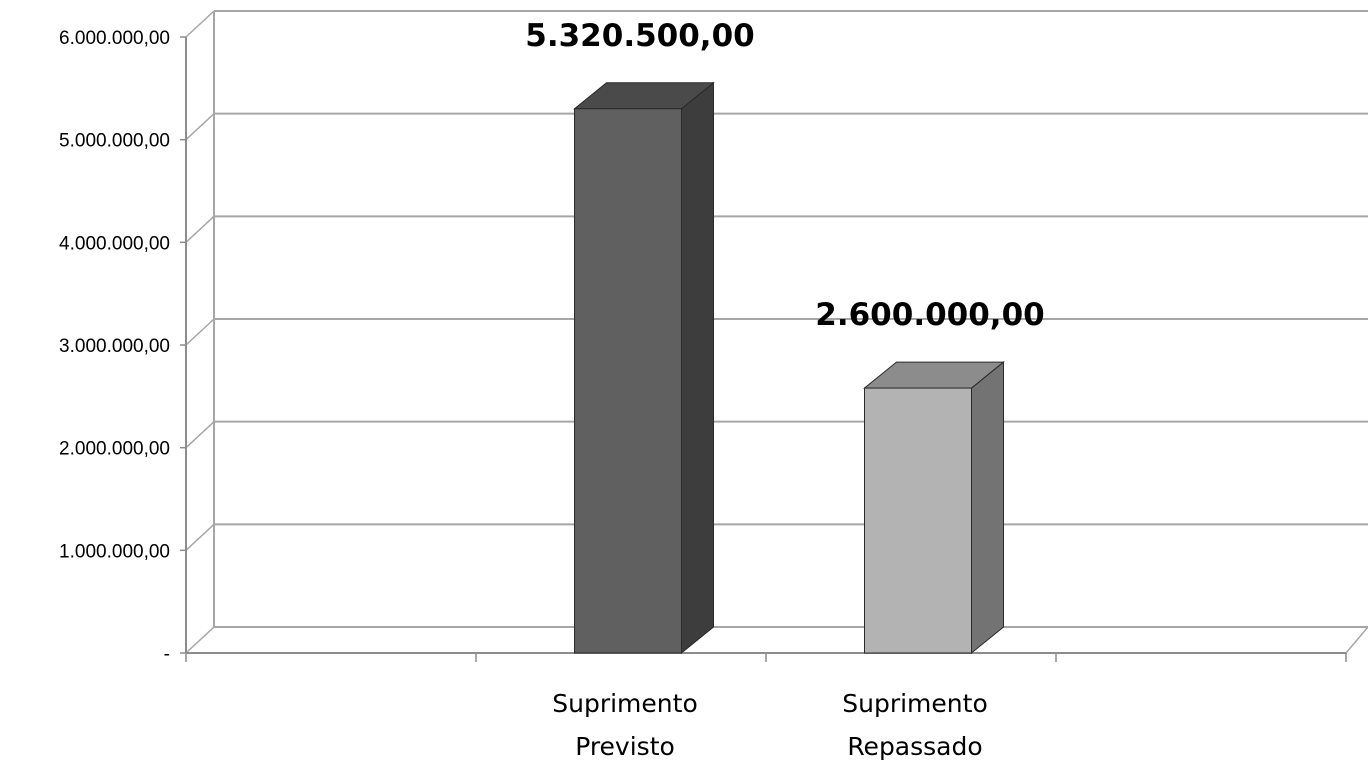 This screenshot has width=1368, height=768. I want to click on y-tick-label: 6.000.000,00, so click(114, 38).